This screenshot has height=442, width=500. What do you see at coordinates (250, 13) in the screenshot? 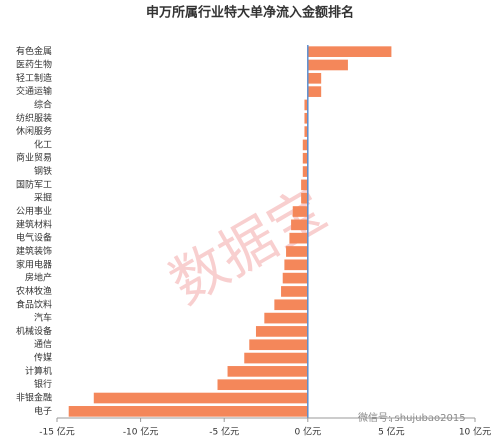
I see `chart-title: 申万所属行业特大单净流入金额排名` at bounding box center [250, 13].